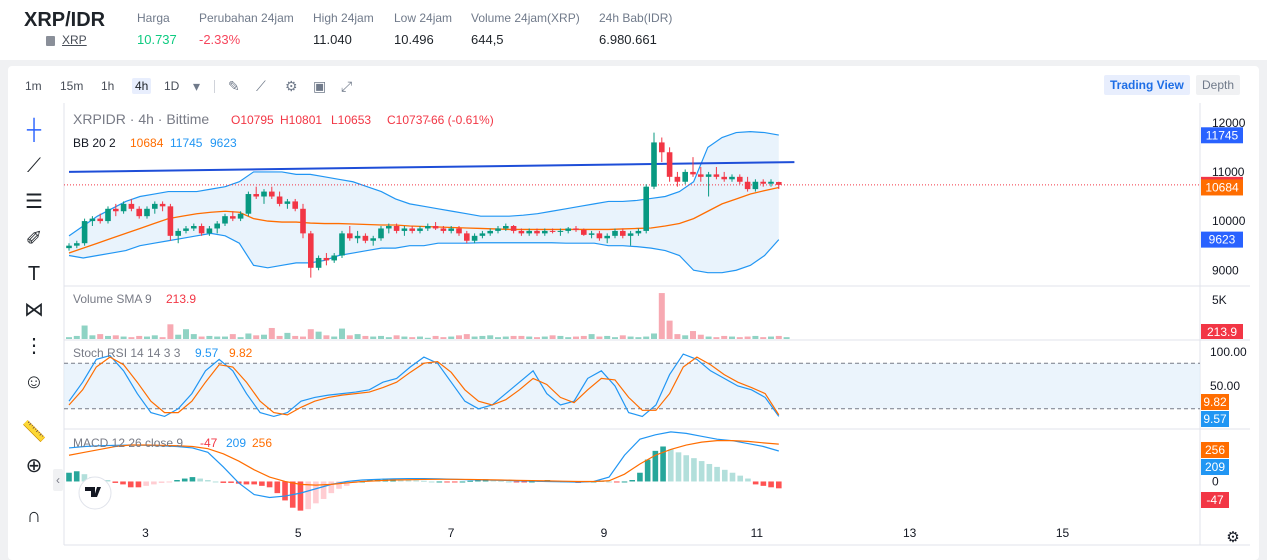  Describe the element at coordinates (197, 86) in the screenshot. I see `chevron-down-icon: ▾` at that location.